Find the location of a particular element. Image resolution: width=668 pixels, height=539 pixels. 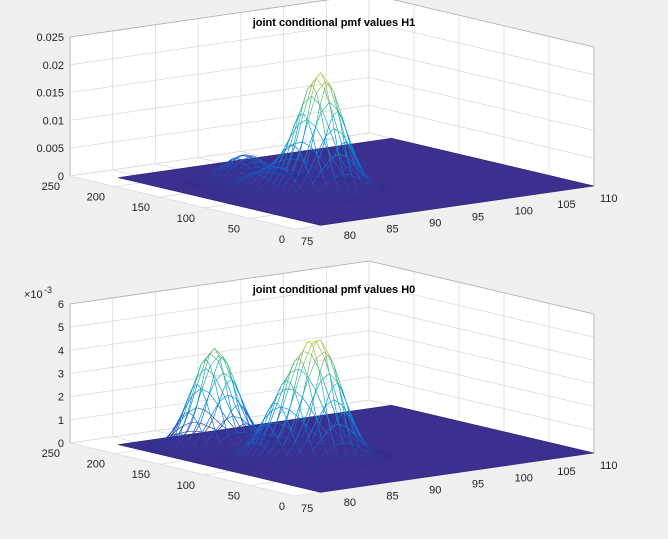

y-tick-label: 50 is located at coordinates (234, 496).